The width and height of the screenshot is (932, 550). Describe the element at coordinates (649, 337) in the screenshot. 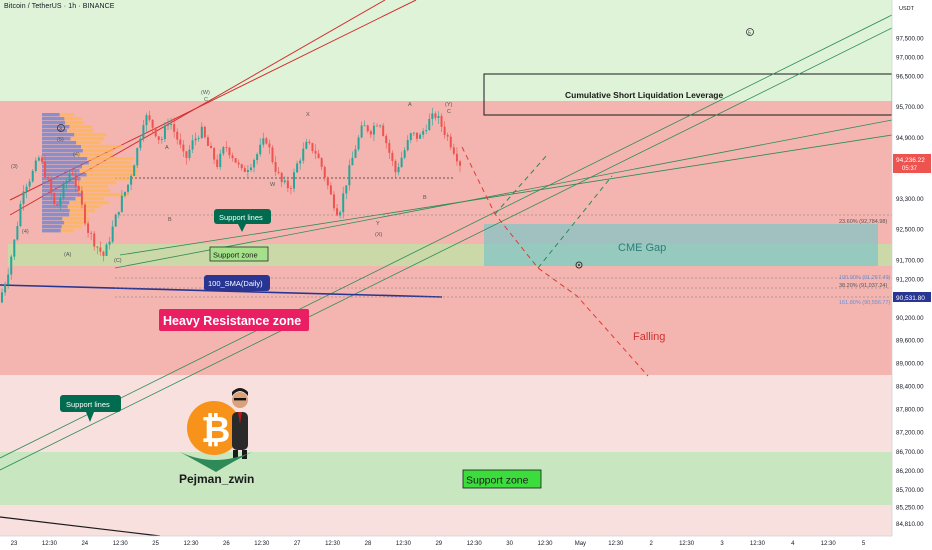

I see `falling-label: Falling` at that location.